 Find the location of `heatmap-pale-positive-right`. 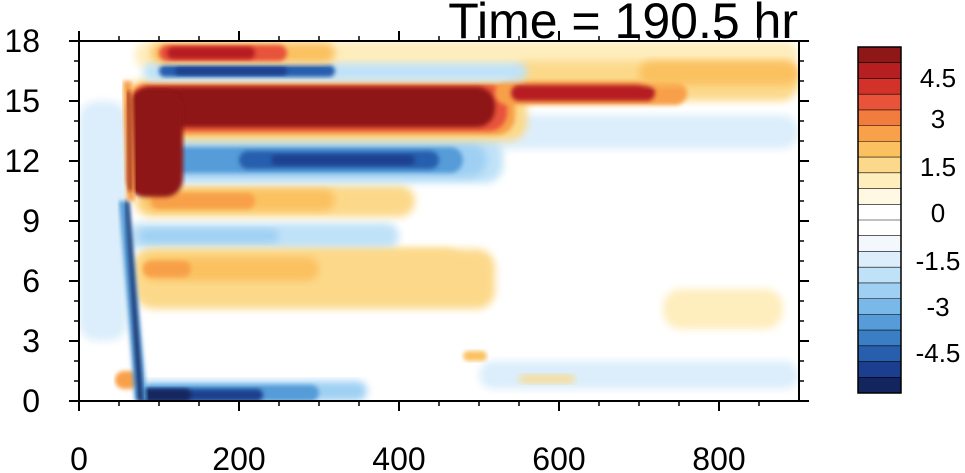

heatmap-pale-positive-right is located at coordinates (723, 309).